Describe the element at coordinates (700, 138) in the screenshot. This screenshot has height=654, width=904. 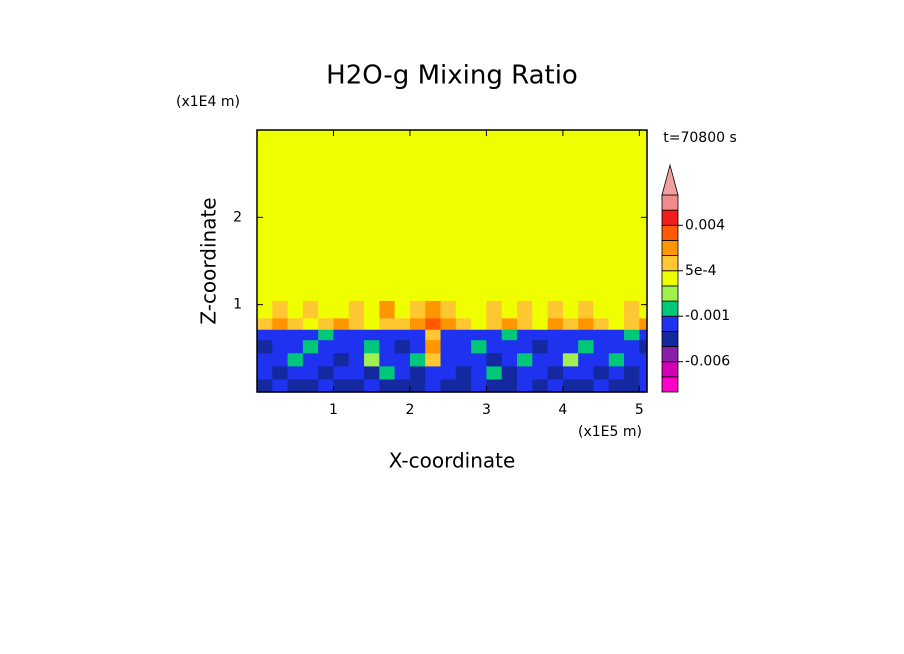
I see `time-annotation: t=70800 s` at that location.